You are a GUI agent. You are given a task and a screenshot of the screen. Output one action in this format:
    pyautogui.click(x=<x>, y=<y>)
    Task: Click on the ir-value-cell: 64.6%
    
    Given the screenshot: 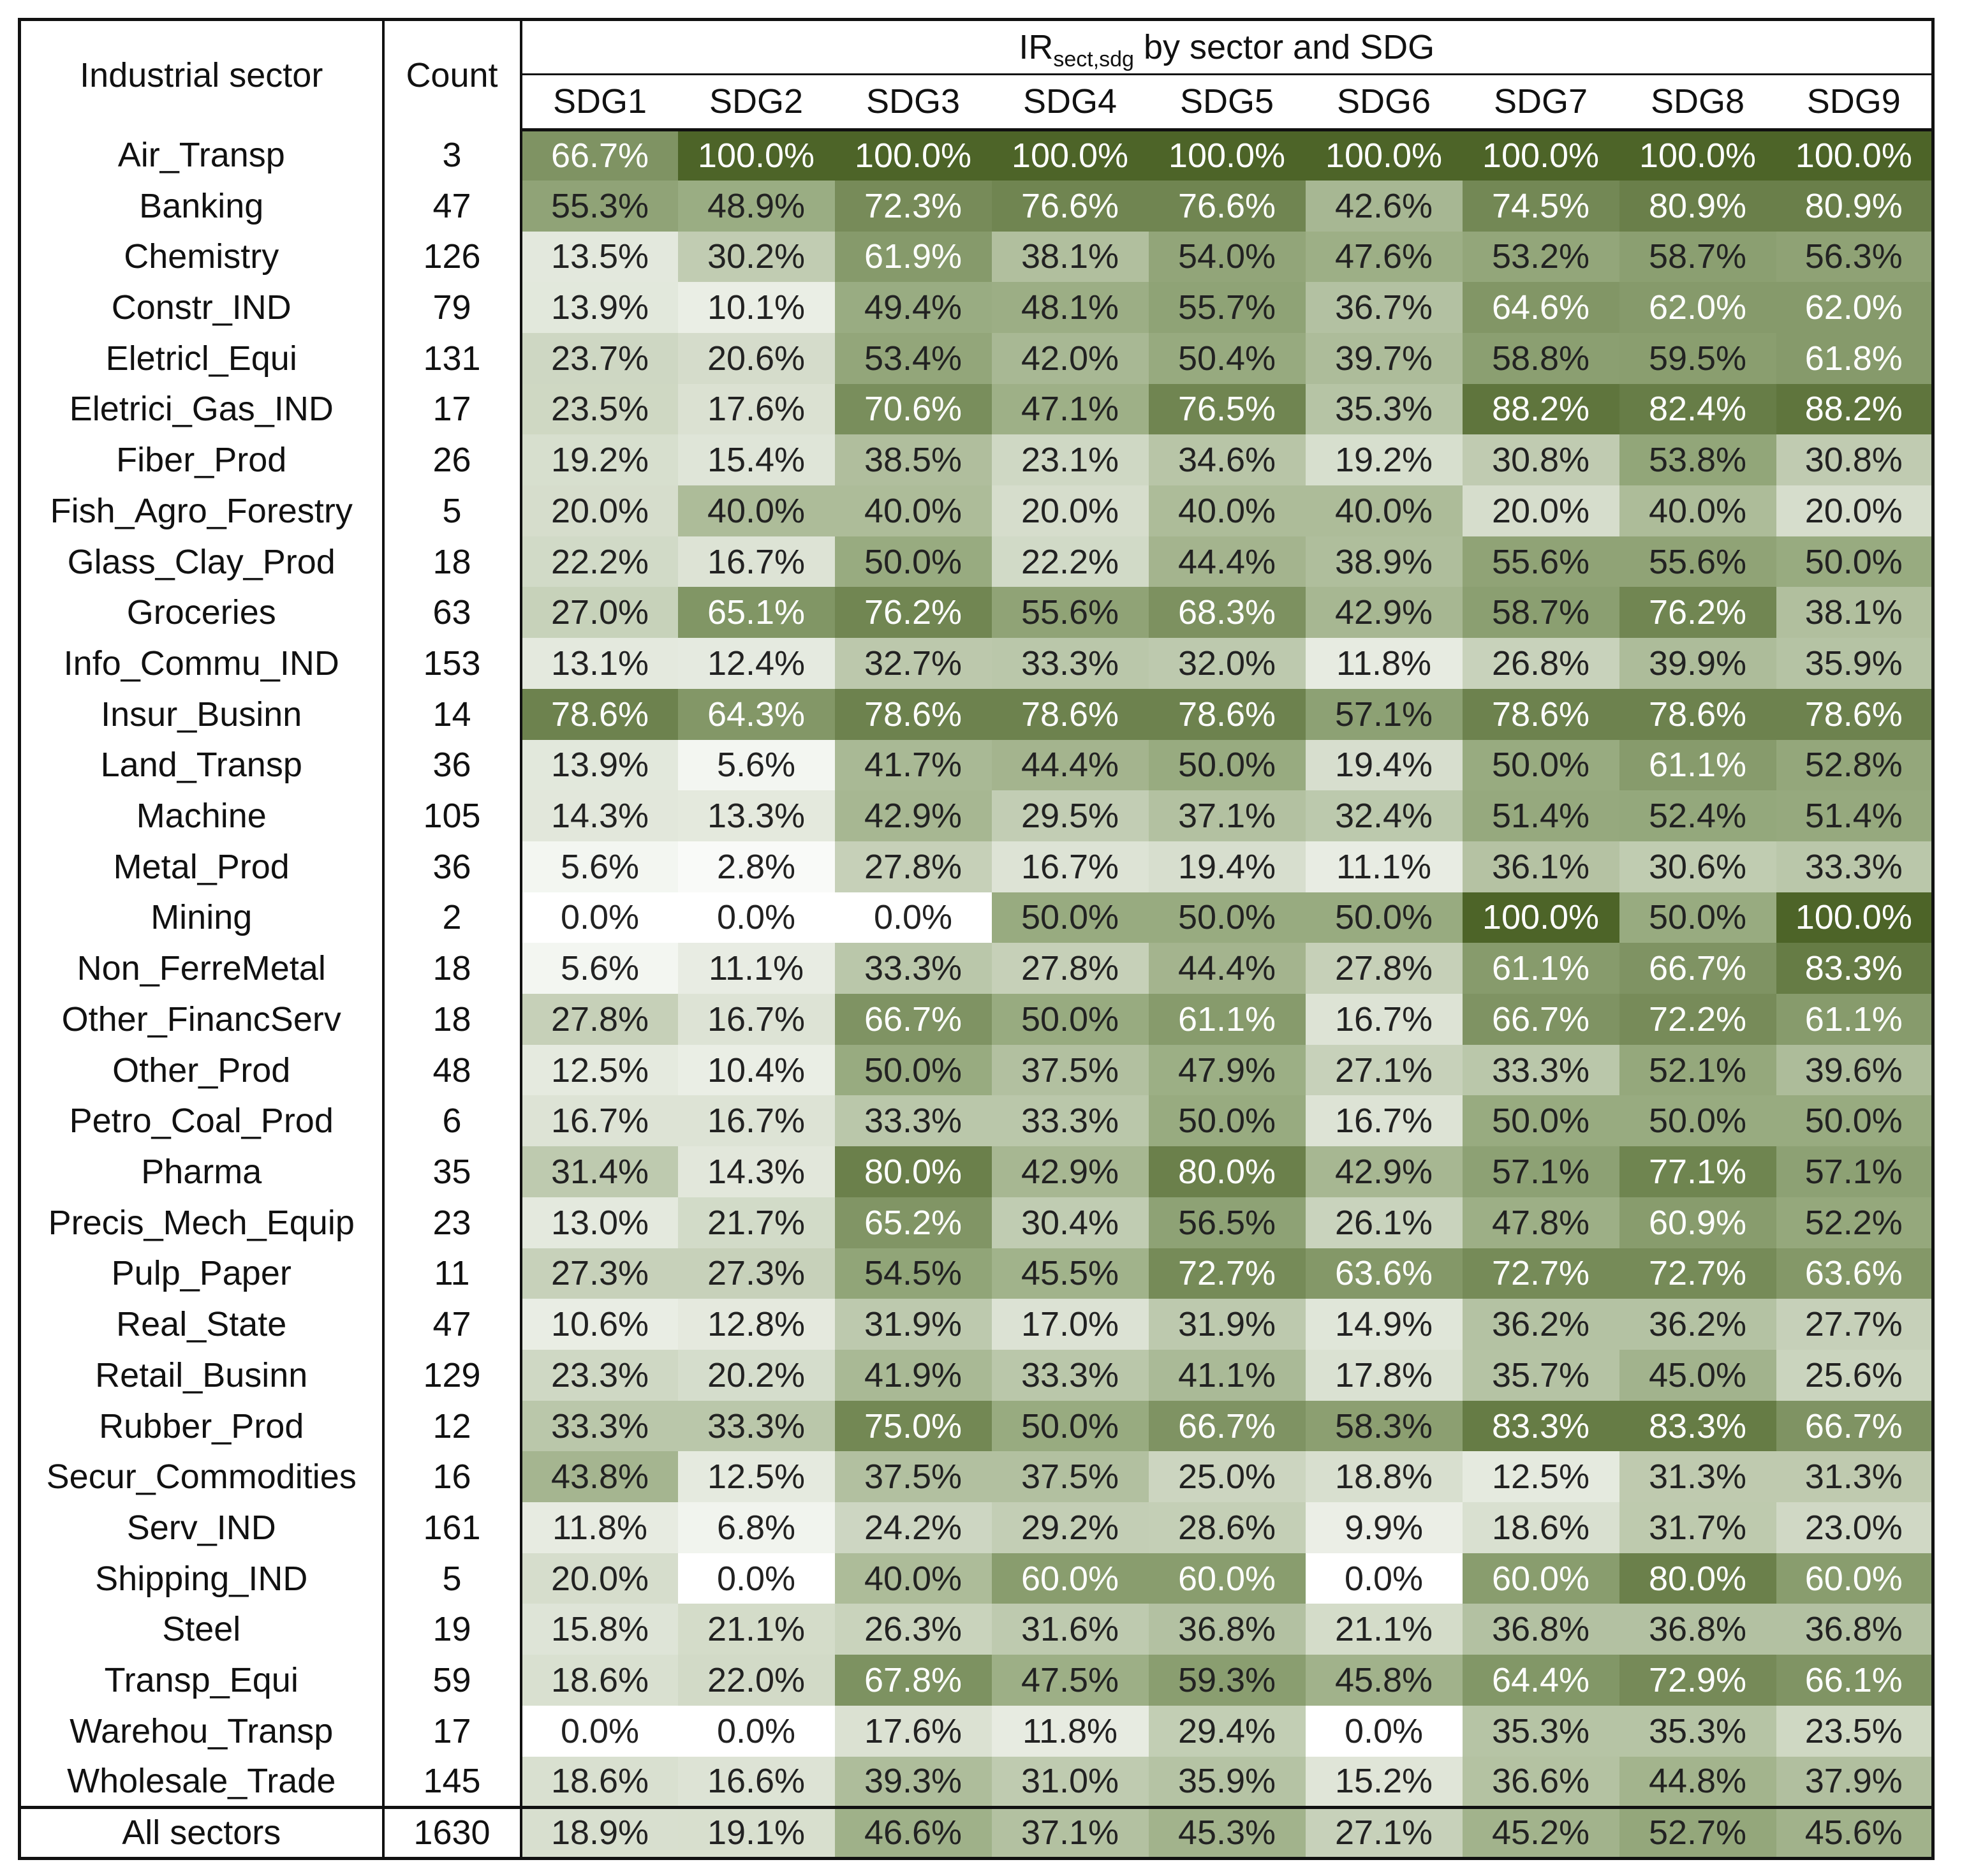 What is the action you would take?
    pyautogui.click(x=1540, y=307)
    